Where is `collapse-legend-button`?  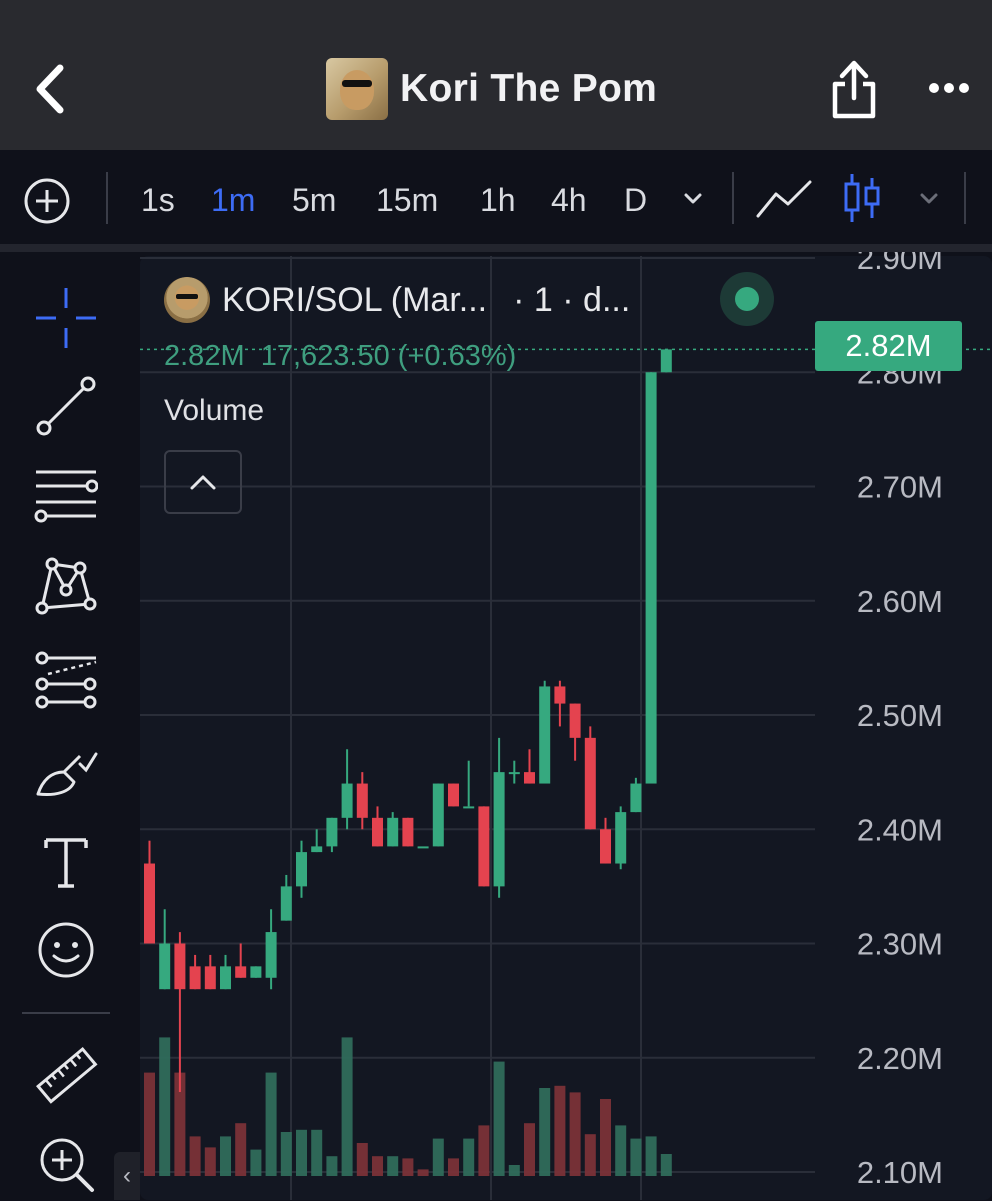 collapse-legend-button is located at coordinates (203, 482).